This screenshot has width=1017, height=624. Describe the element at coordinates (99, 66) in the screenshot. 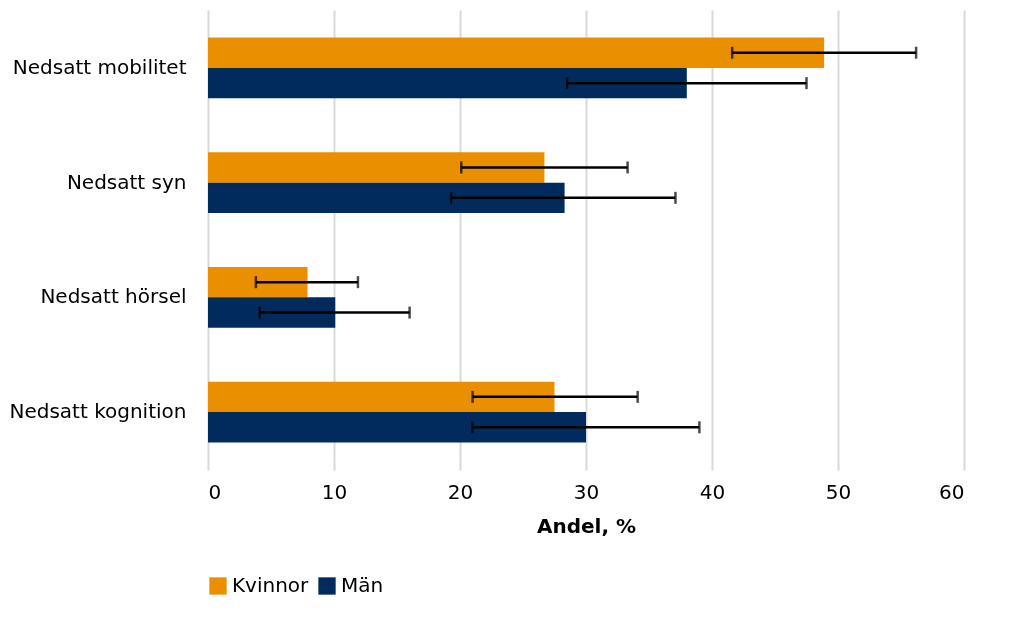

I see `y-tick-label: Nedsatt mobilitet` at that location.